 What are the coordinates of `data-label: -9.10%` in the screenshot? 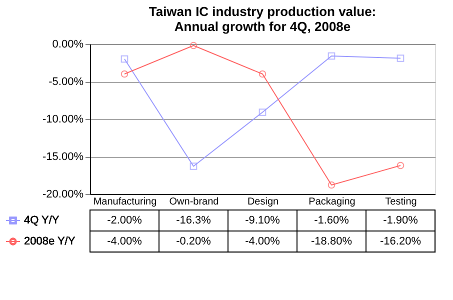 It's located at (262, 220).